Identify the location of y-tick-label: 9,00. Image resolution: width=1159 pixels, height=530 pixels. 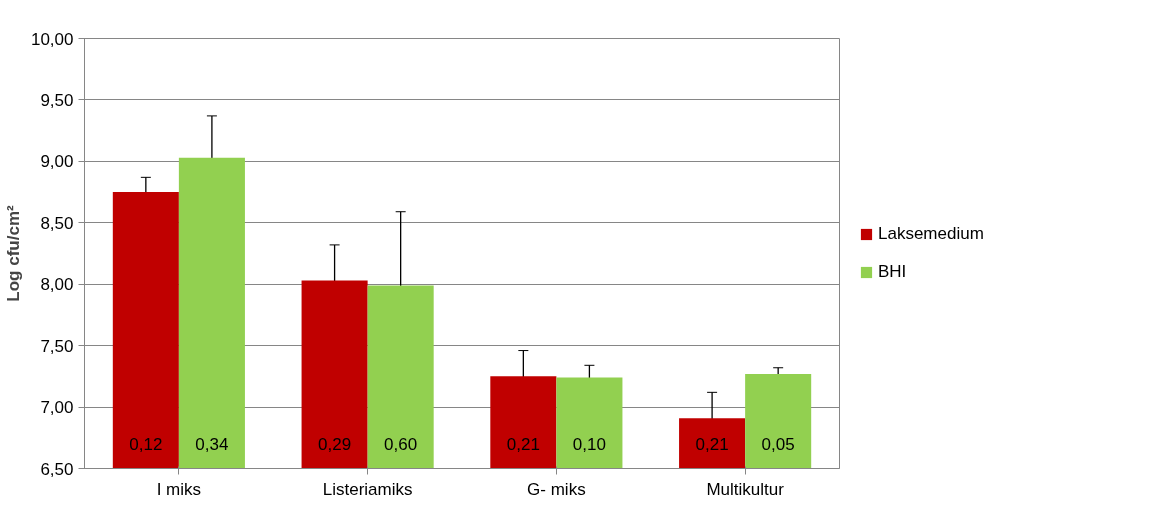
(57, 162).